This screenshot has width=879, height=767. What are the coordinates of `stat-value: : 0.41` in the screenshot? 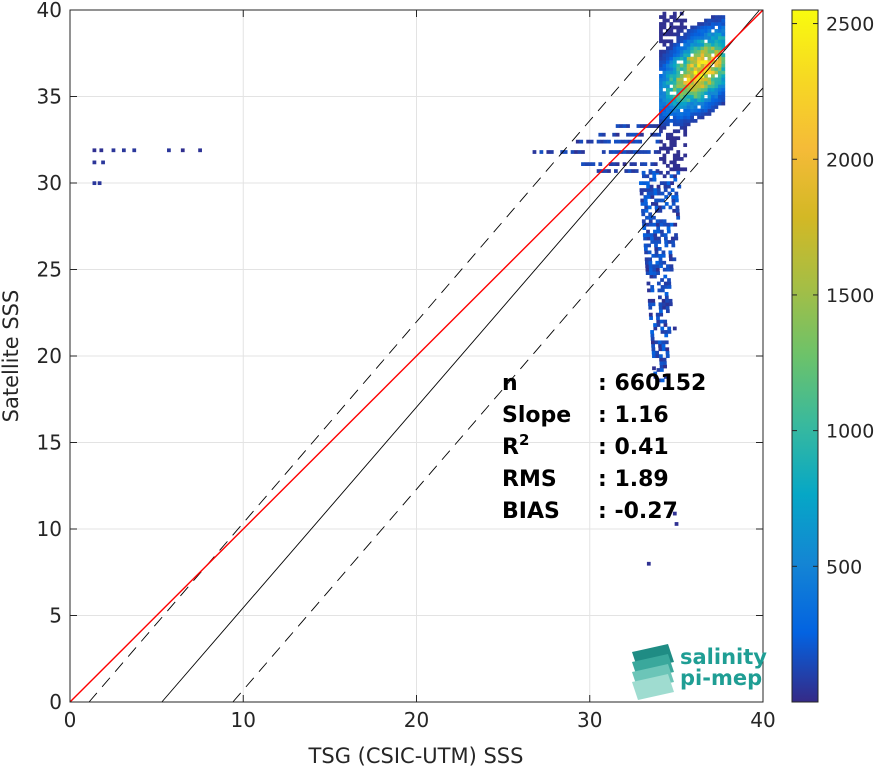 It's located at (633, 447).